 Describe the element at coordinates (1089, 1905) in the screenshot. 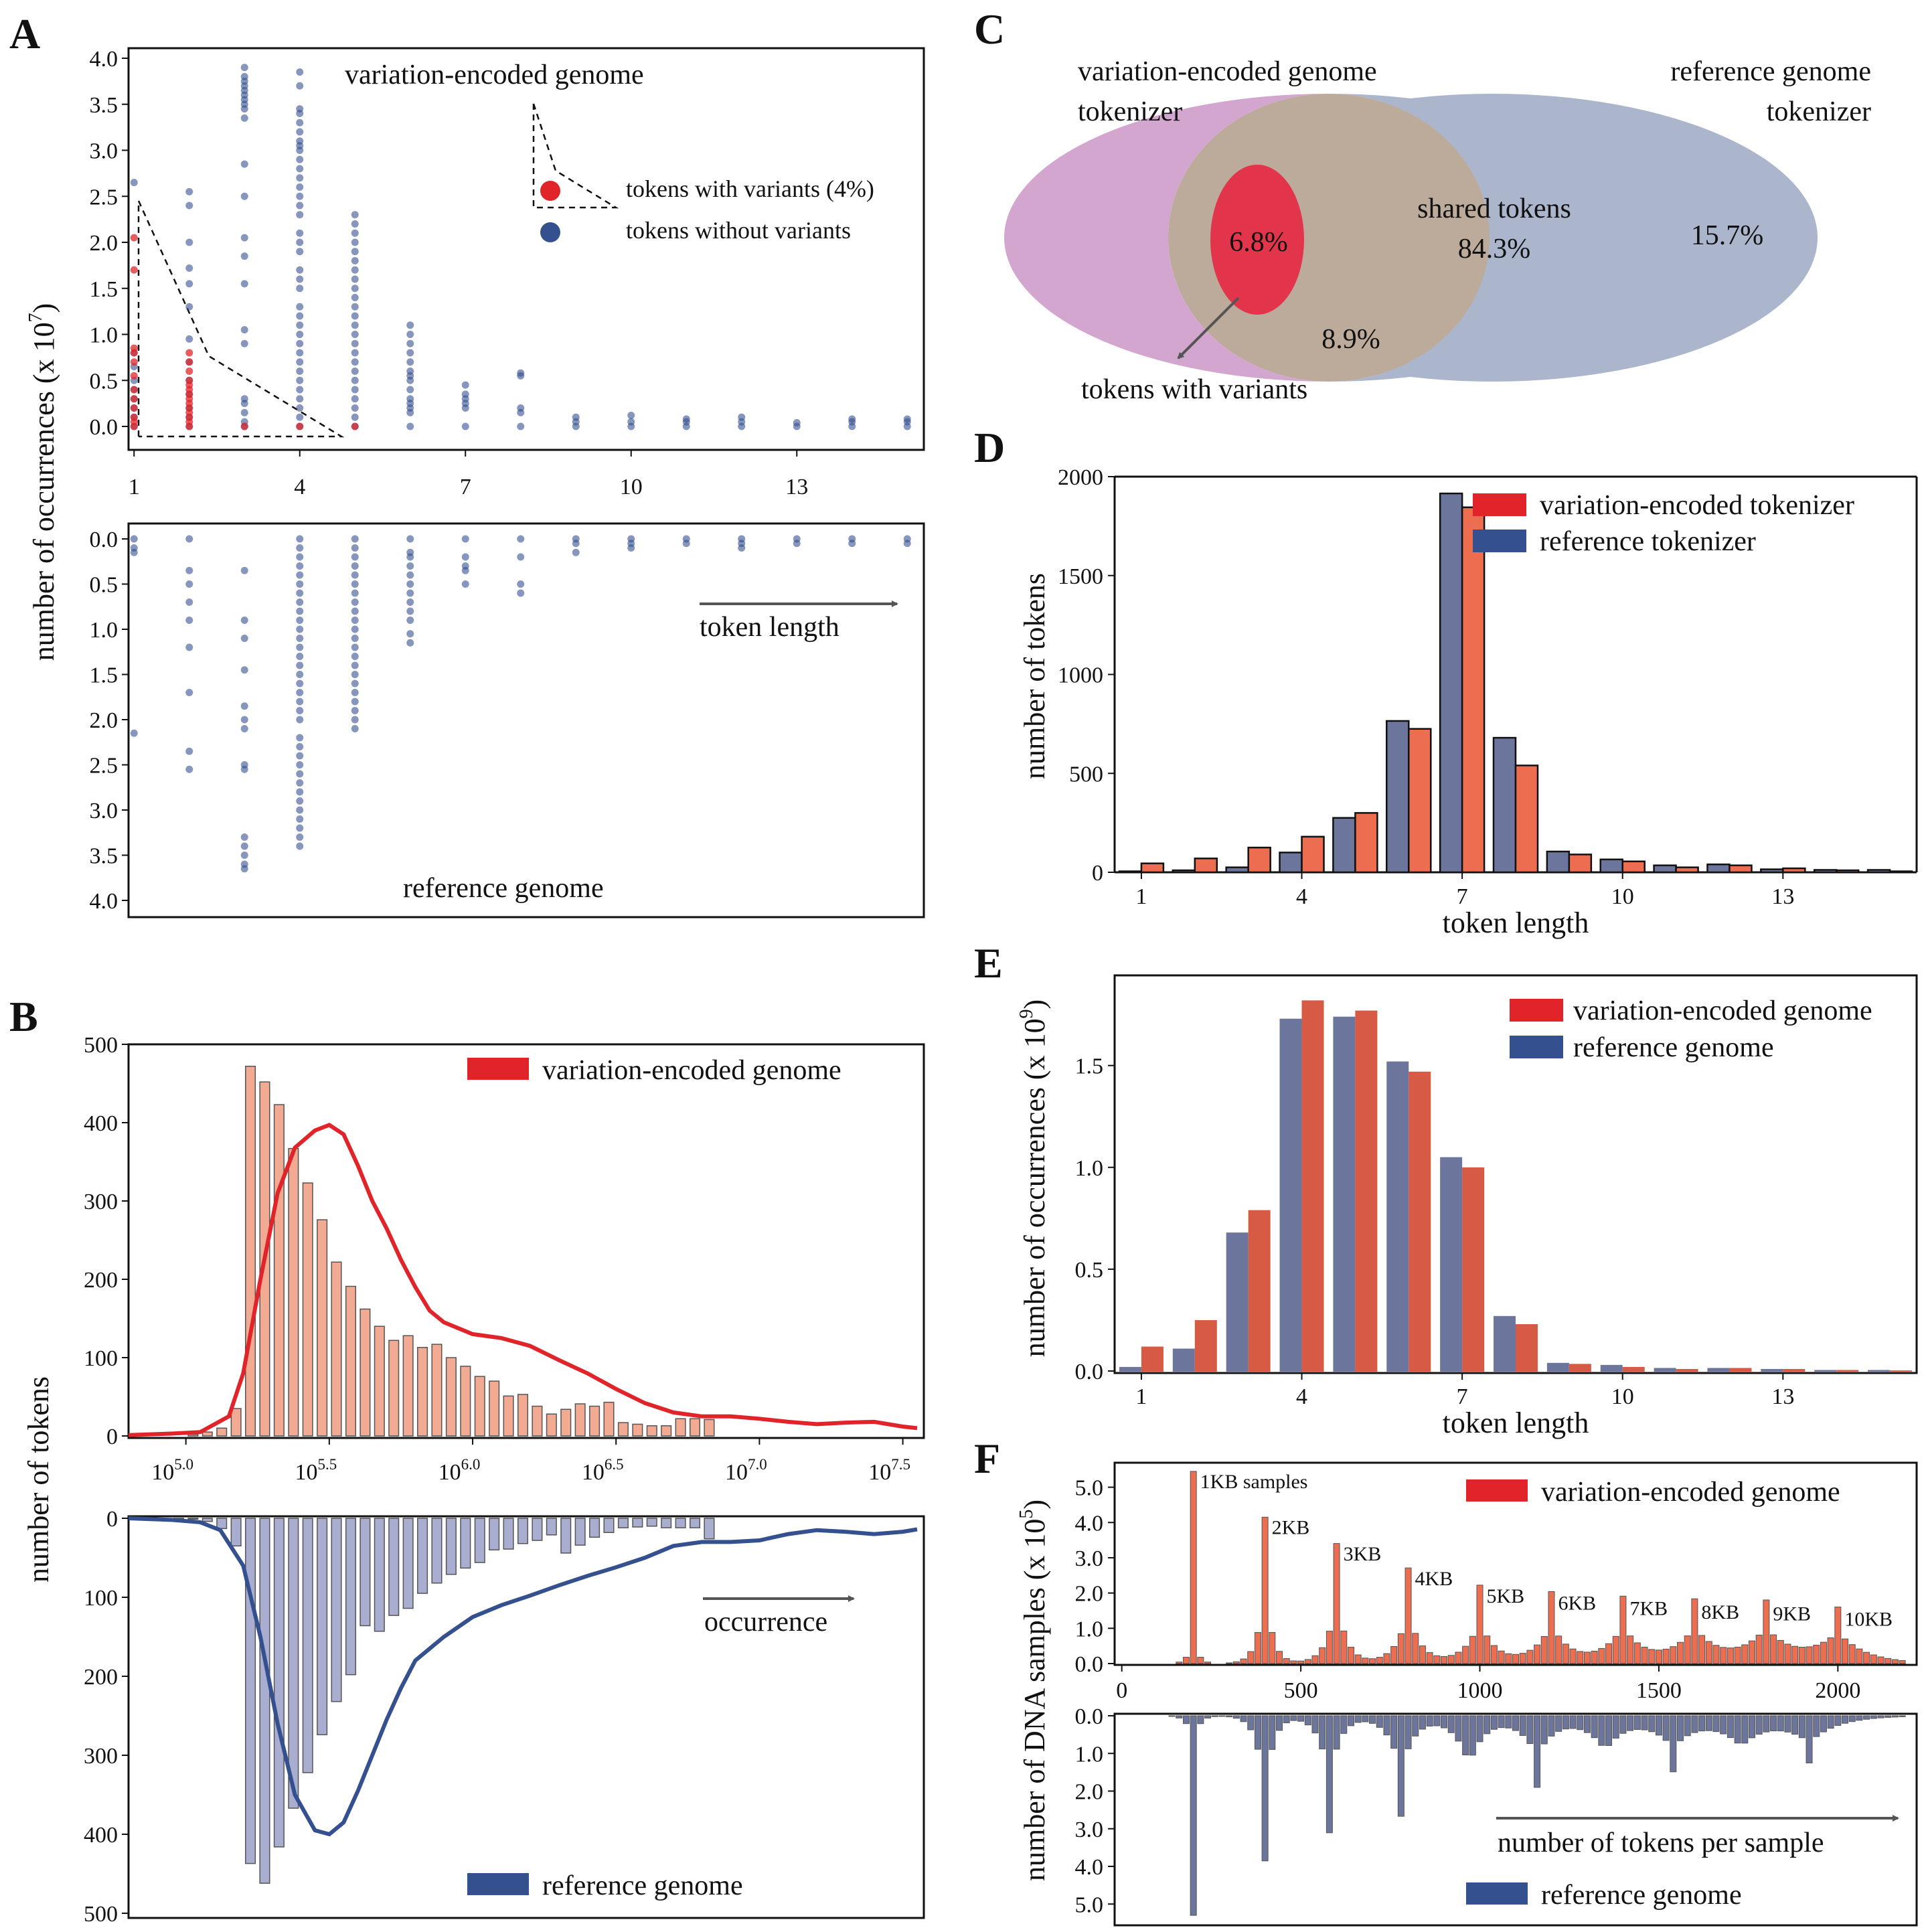

I see `y-tick-label: 5.0` at that location.